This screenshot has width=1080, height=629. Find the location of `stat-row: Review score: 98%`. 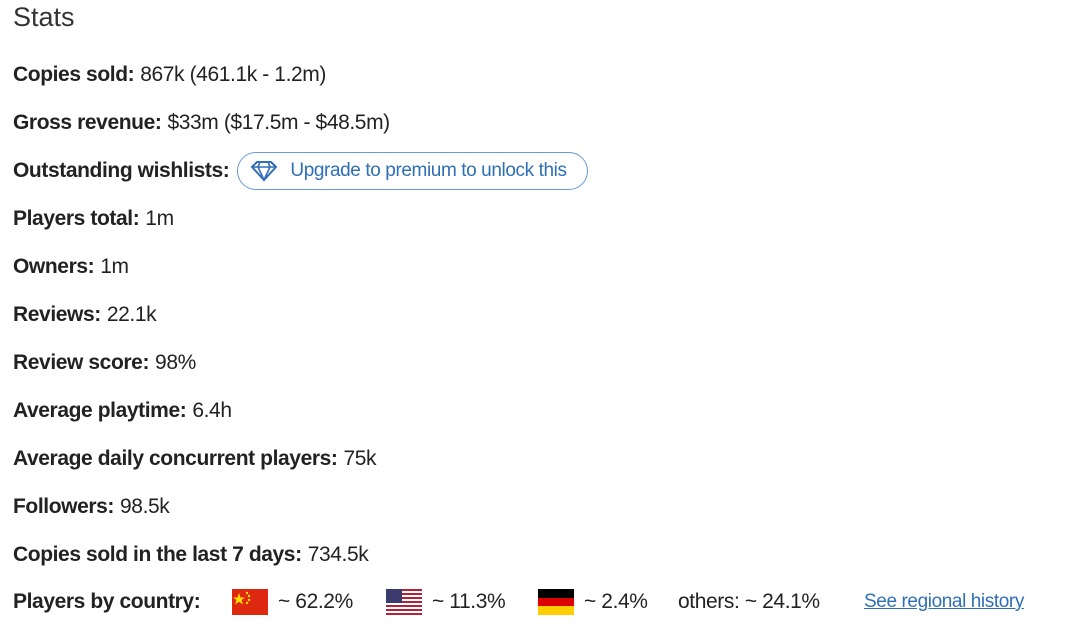

stat-row: Review score: 98% is located at coordinates (104, 363).